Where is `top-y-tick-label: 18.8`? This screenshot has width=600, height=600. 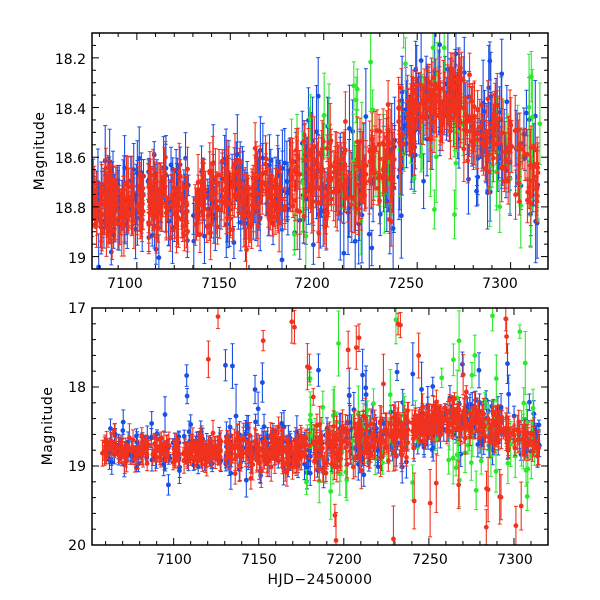 top-y-tick-label: 18.8 is located at coordinates (70, 209).